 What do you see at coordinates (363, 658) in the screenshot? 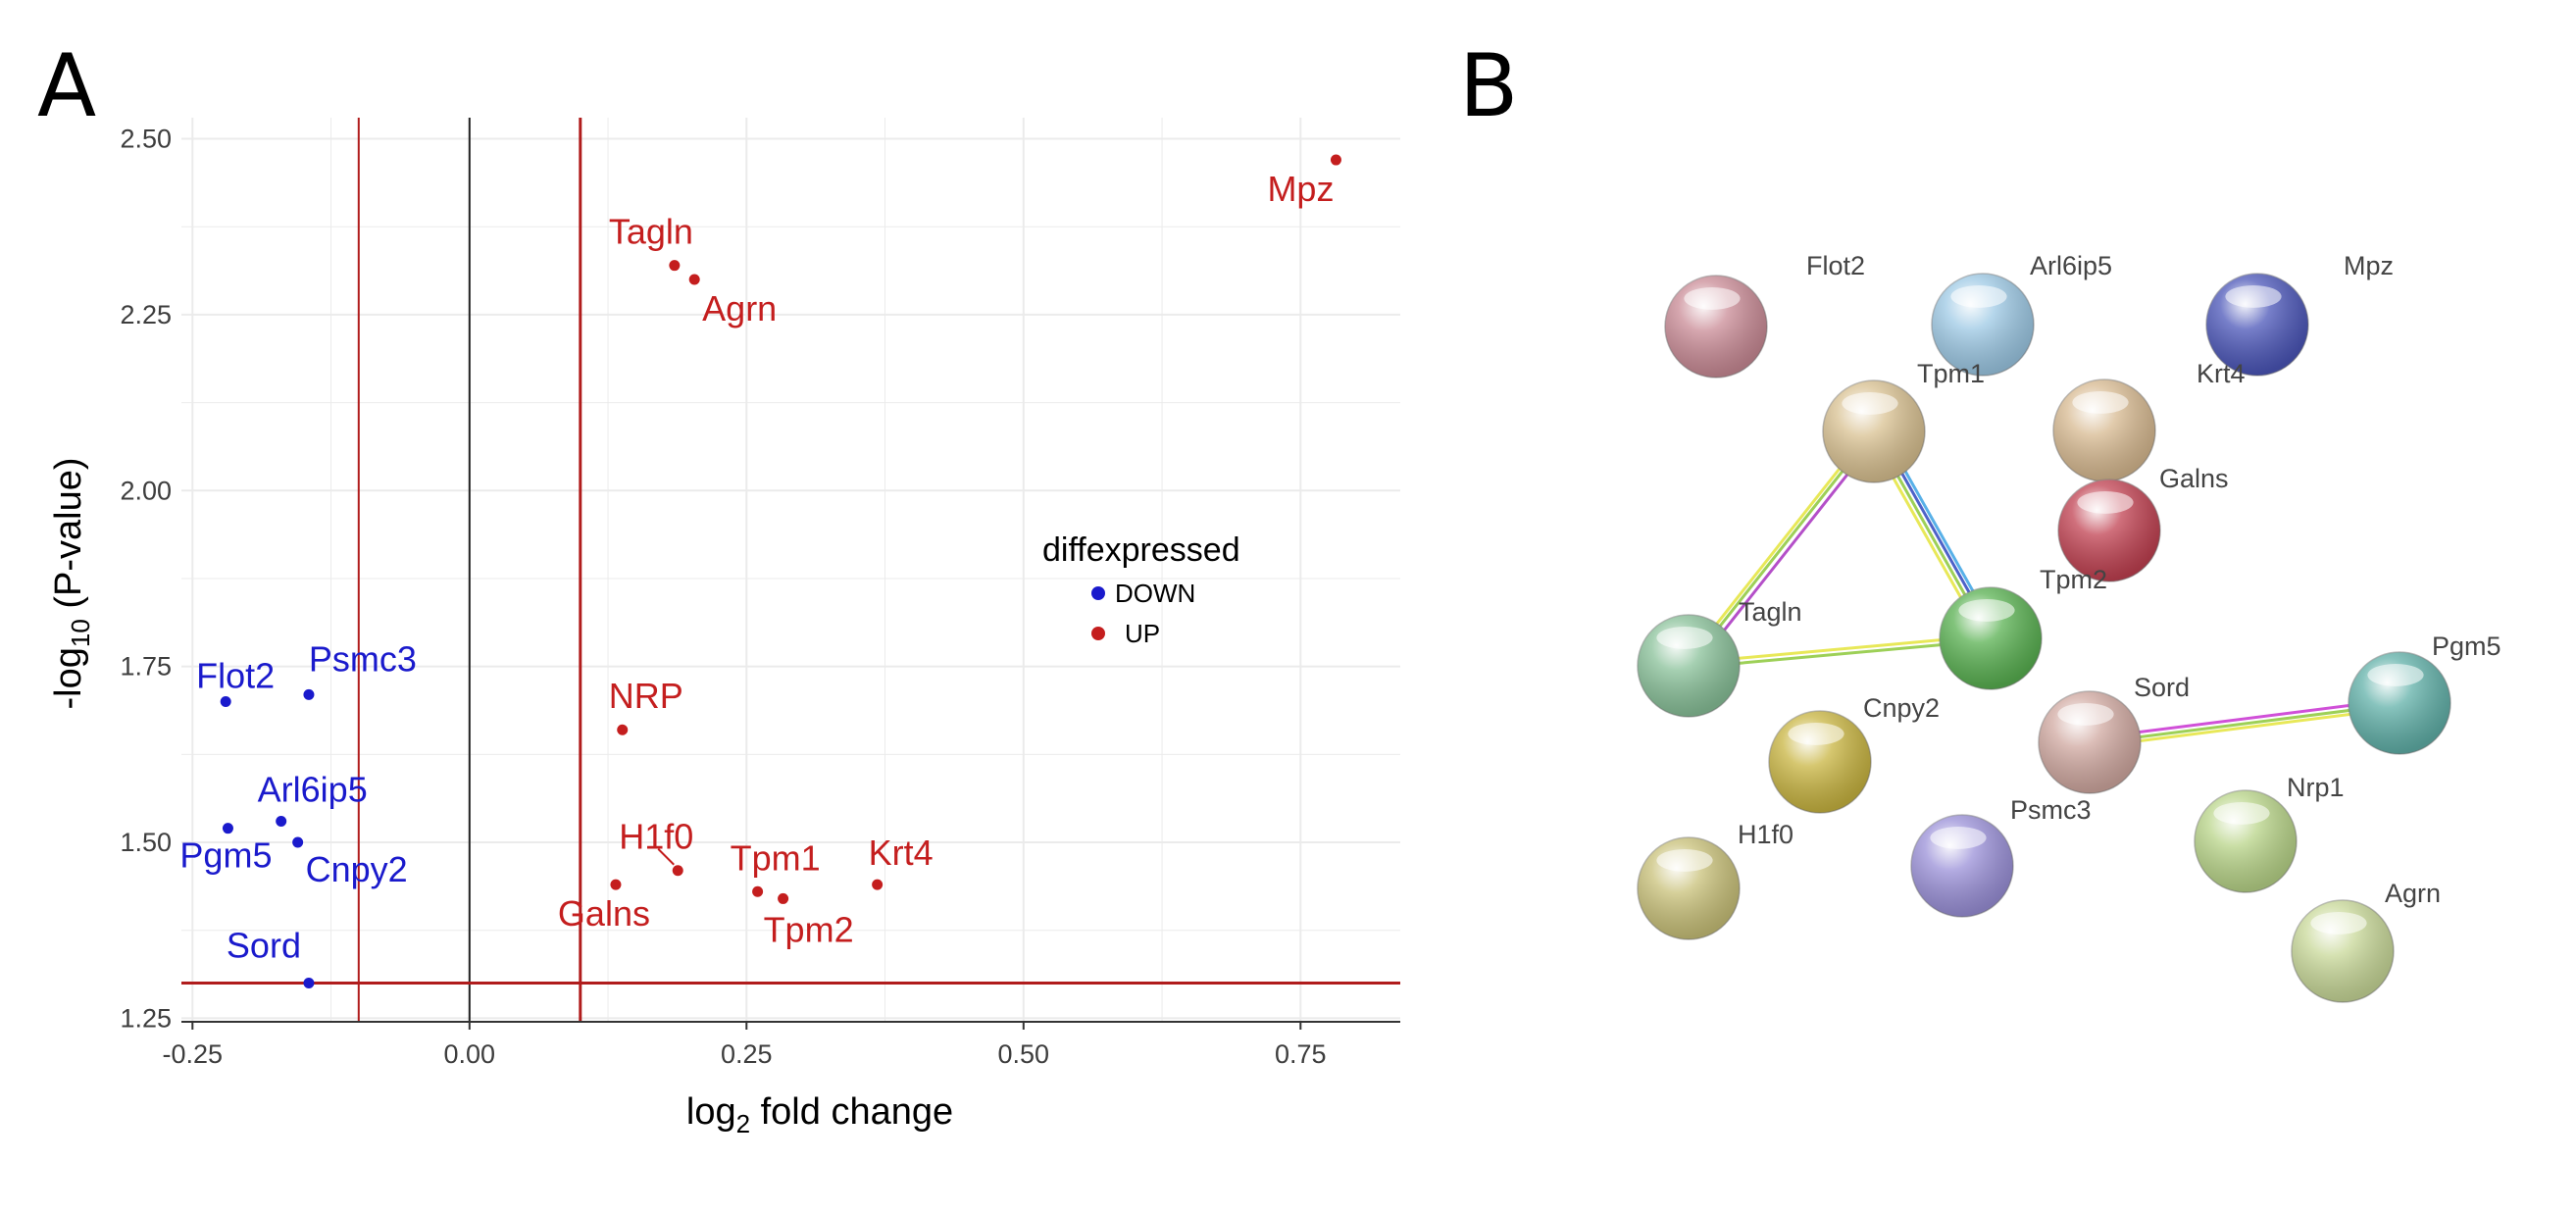
I see `label-Psmc3: Psmc3` at bounding box center [363, 658].